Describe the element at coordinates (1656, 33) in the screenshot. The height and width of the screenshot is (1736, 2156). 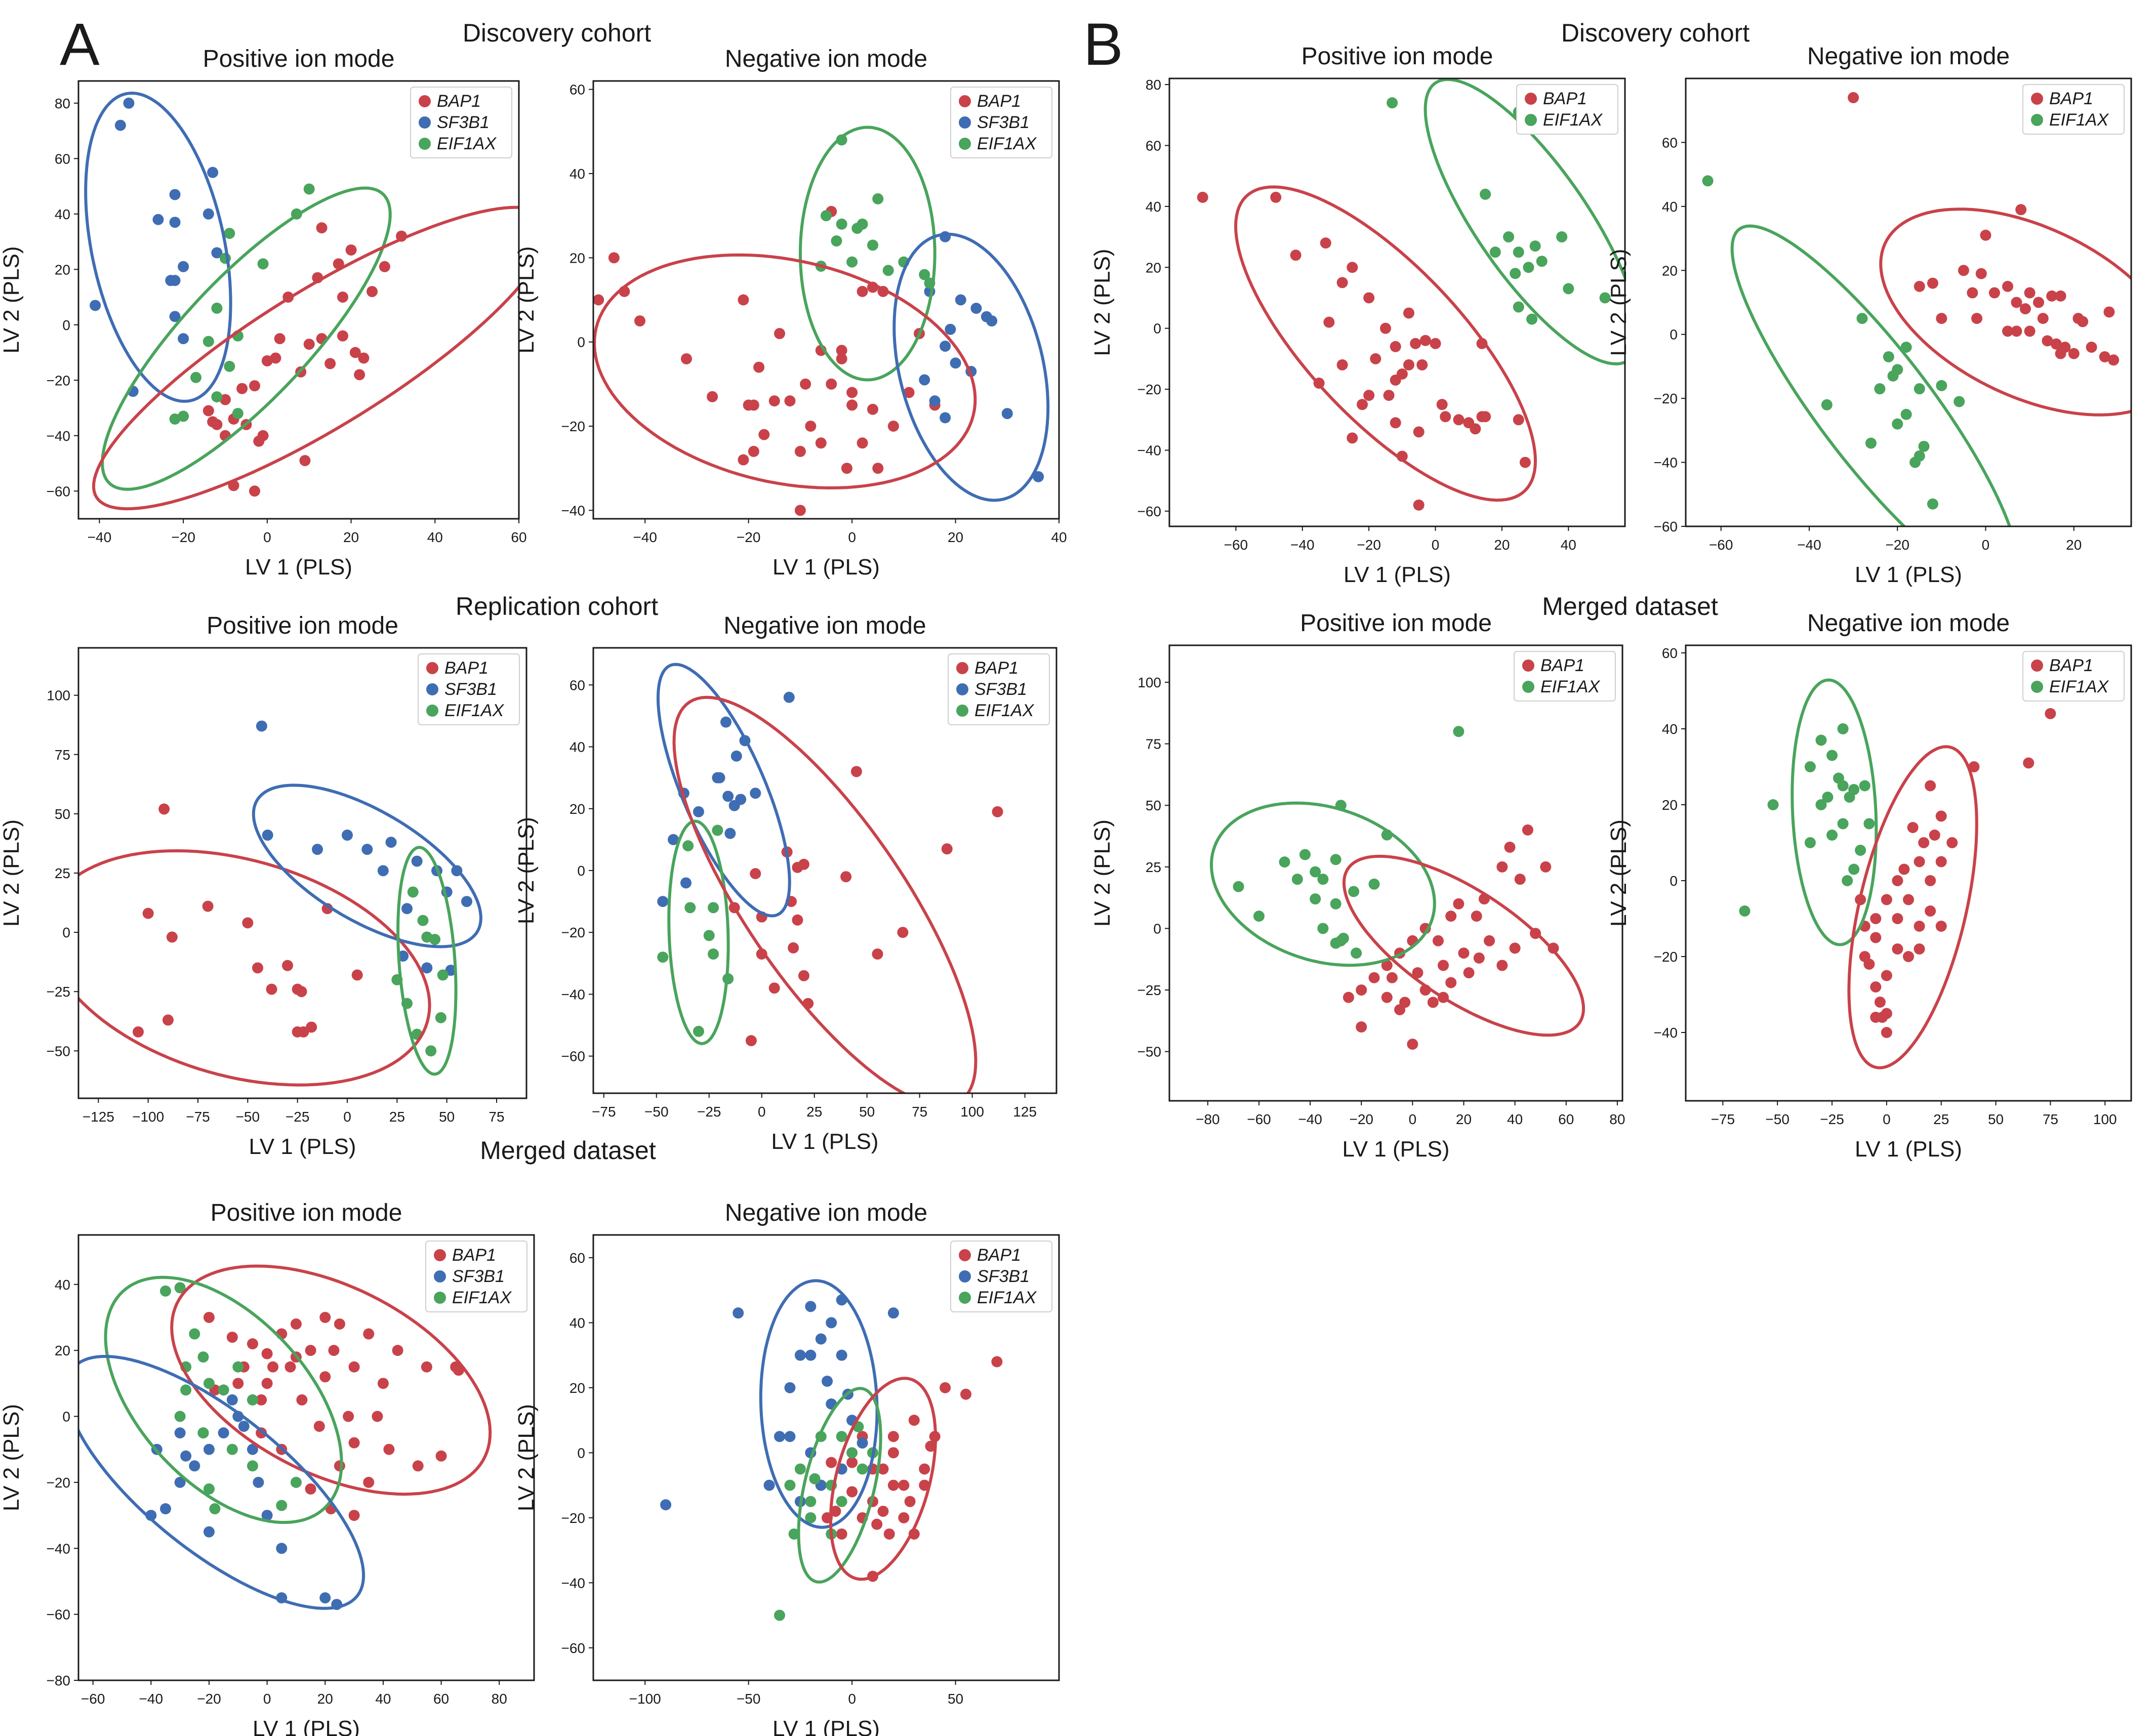
I see `section-title-b-discovery: Discovery cohort` at that location.